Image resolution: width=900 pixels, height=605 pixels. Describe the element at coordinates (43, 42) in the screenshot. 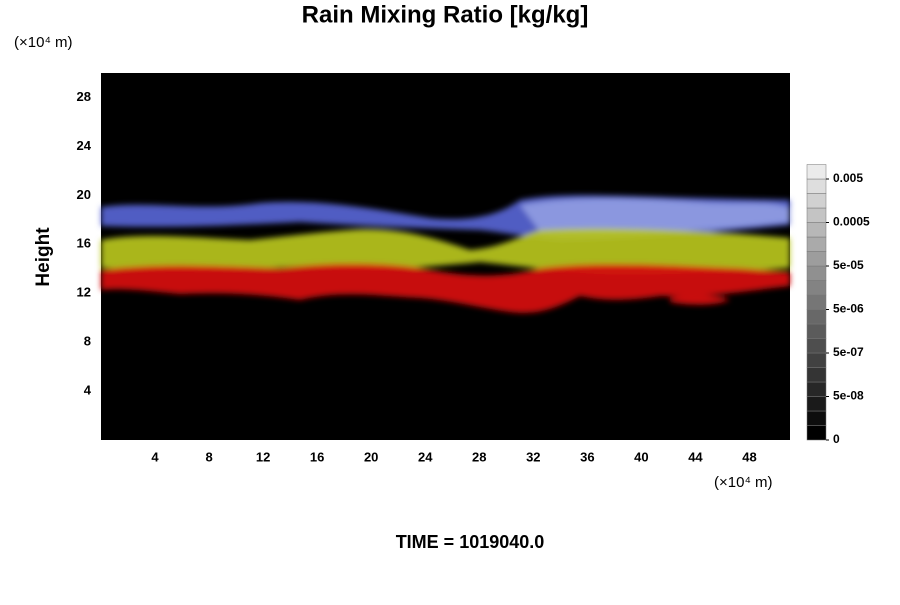

I see `y-unit: (×10⁴ m)` at that location.